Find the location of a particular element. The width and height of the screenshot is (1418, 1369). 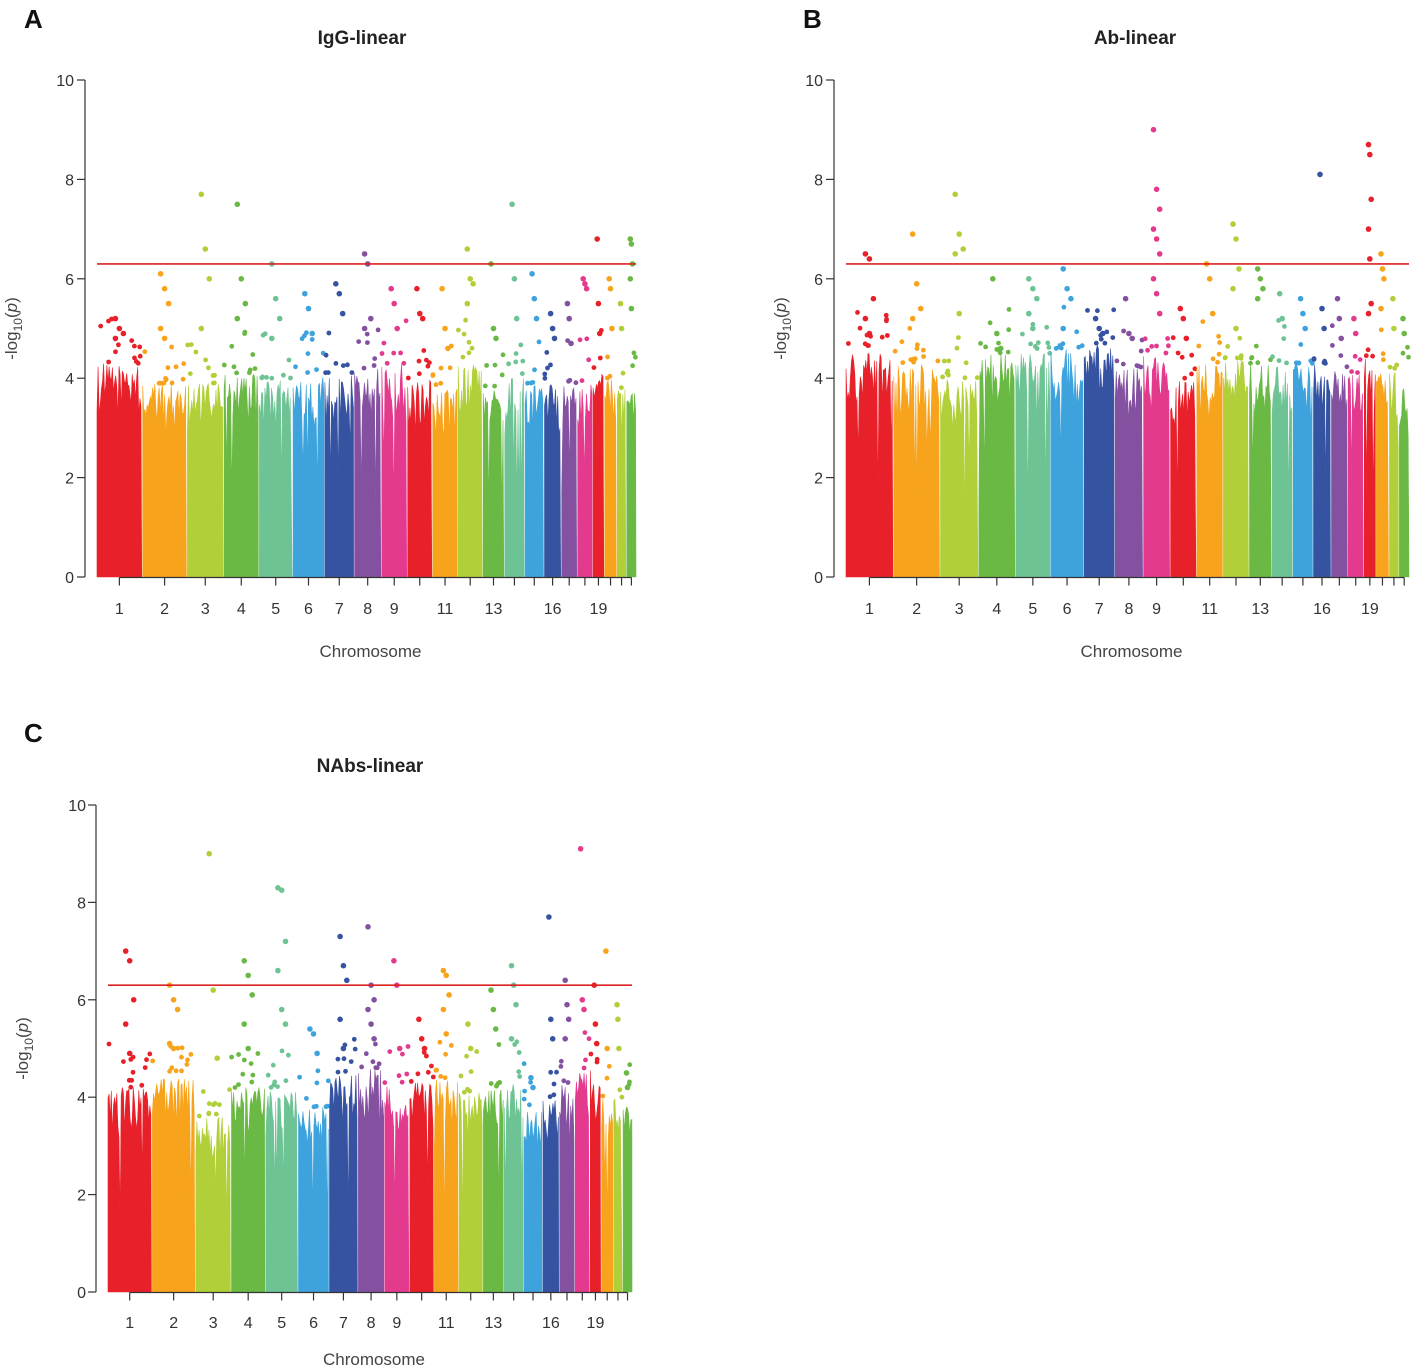

x-tick-label: 8 is located at coordinates (1128, 609).